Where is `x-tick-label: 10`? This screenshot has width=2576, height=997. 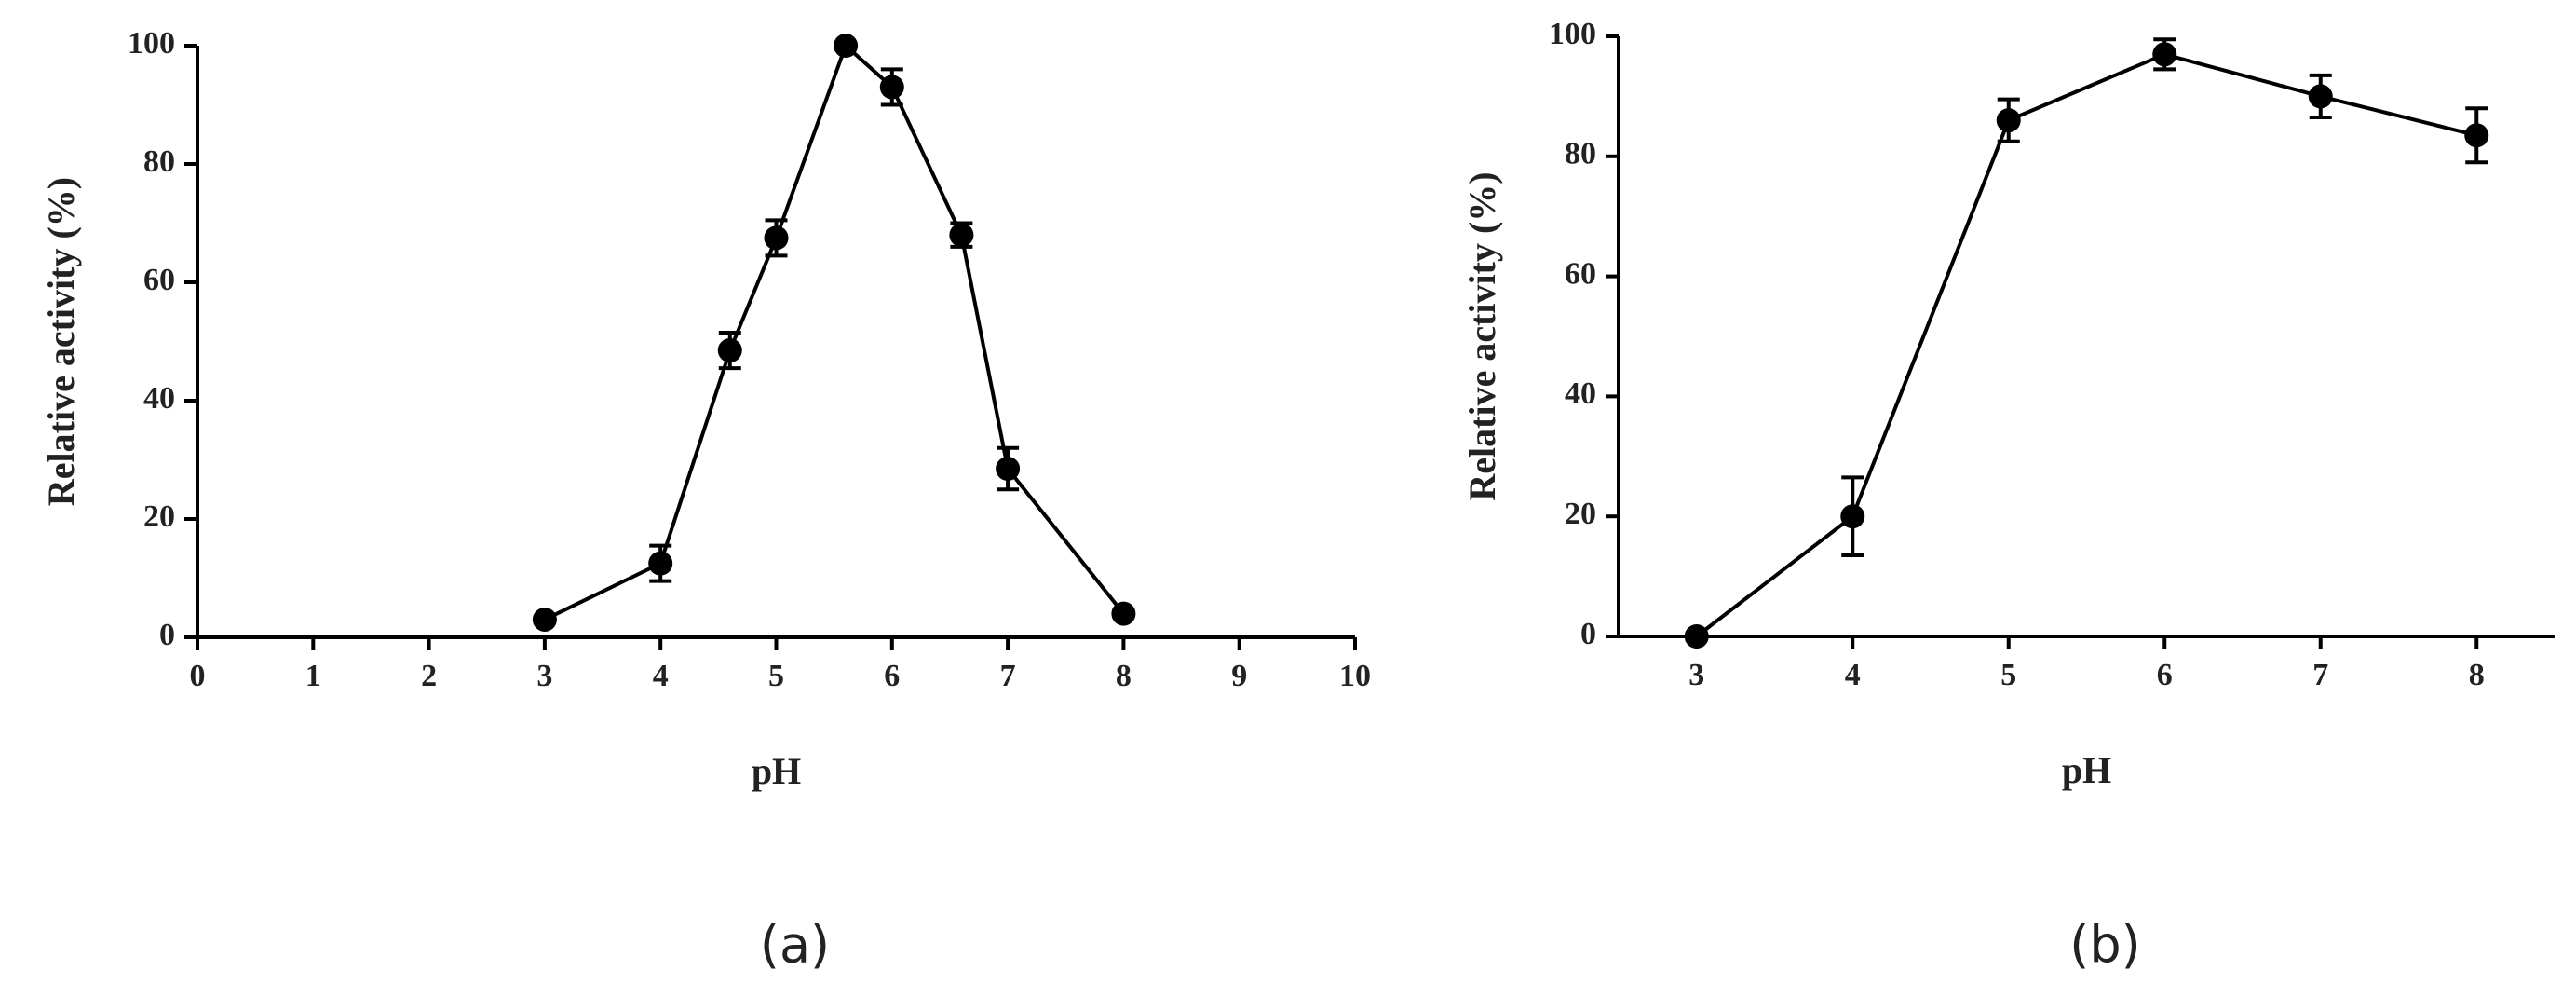
x-tick-label: 10 is located at coordinates (1355, 676).